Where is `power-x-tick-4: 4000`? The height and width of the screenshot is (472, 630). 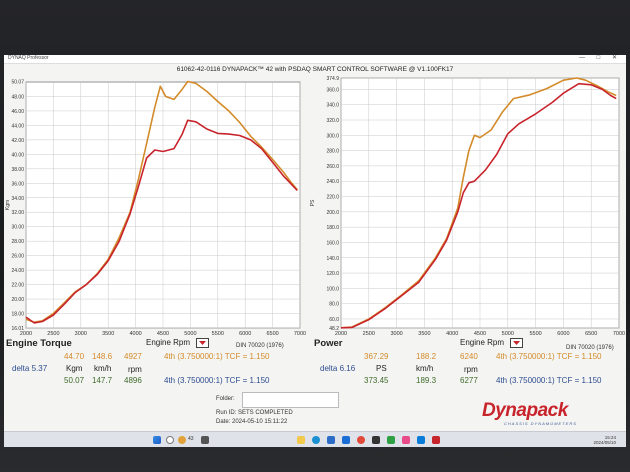 power-x-tick-4: 4000 is located at coordinates (452, 334).